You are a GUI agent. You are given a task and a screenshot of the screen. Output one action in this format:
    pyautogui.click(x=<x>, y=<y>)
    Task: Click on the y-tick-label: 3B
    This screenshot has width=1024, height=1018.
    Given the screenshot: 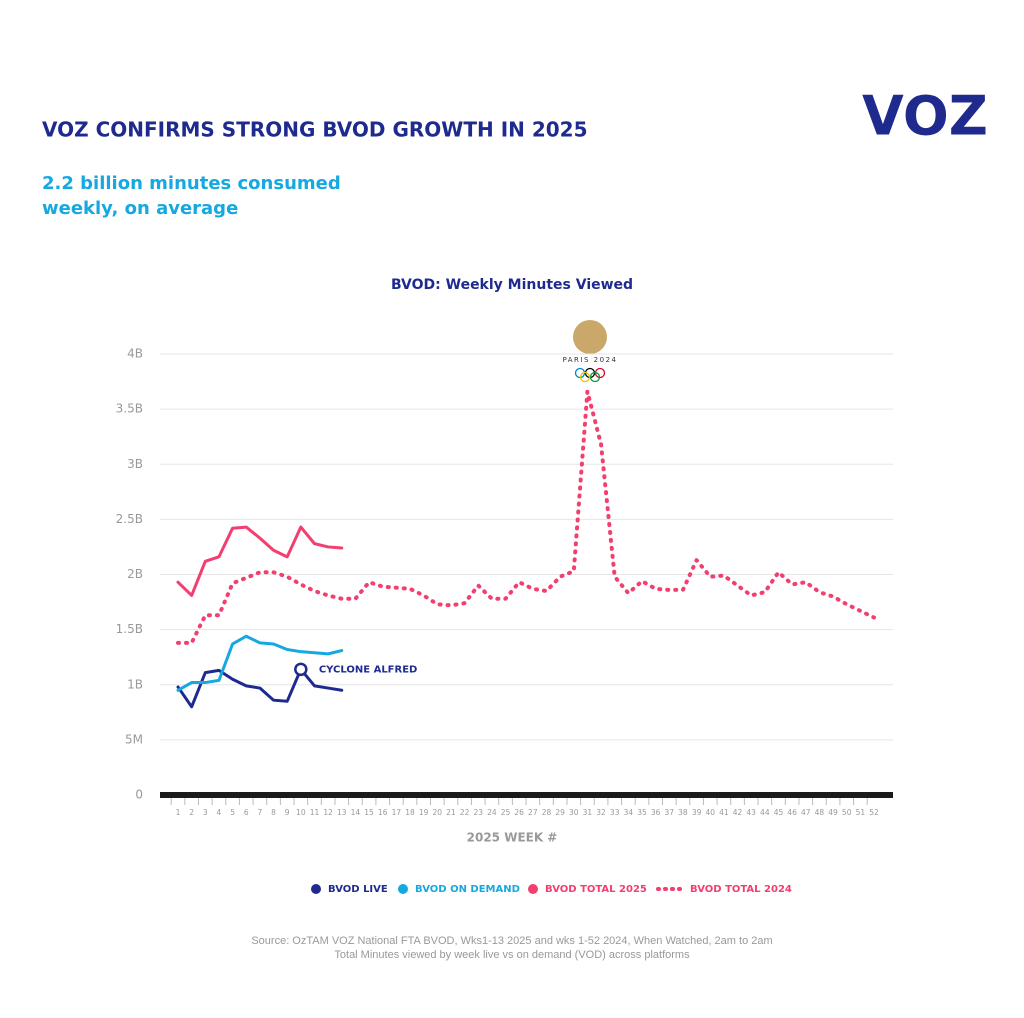 What is the action you would take?
    pyautogui.click(x=135, y=464)
    